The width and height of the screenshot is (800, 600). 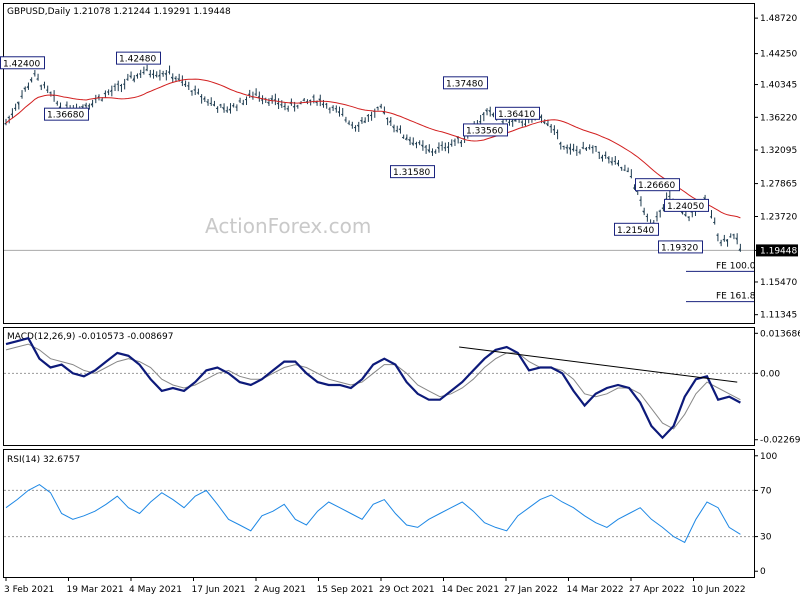 I want to click on price-tick-label: 1.44250, so click(x=778, y=55).